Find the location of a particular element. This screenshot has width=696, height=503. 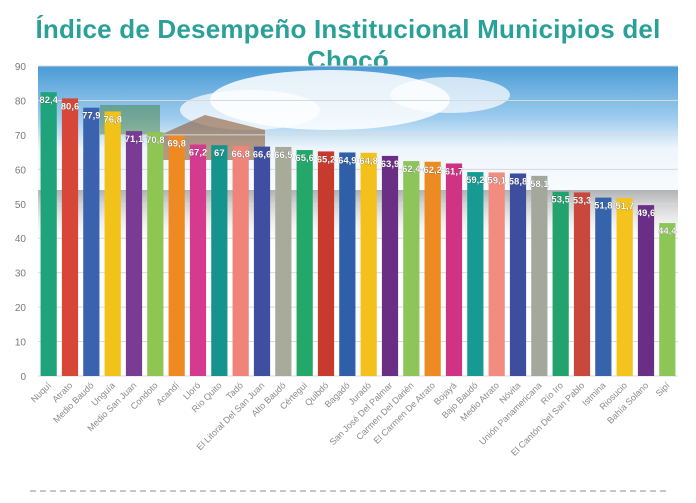

value-label: 67,2 is located at coordinates (198, 153).